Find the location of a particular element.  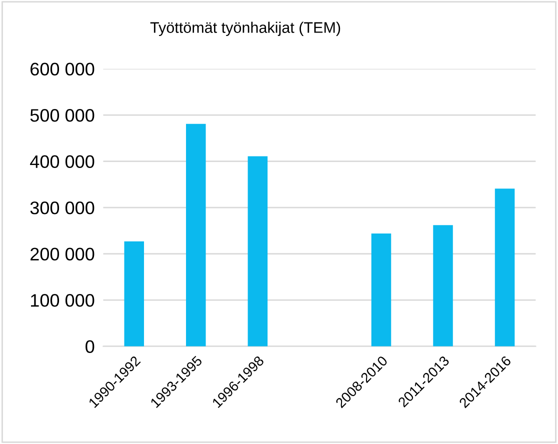

chart-title: Työttömät työnhakijat (TEM) is located at coordinates (245, 29).